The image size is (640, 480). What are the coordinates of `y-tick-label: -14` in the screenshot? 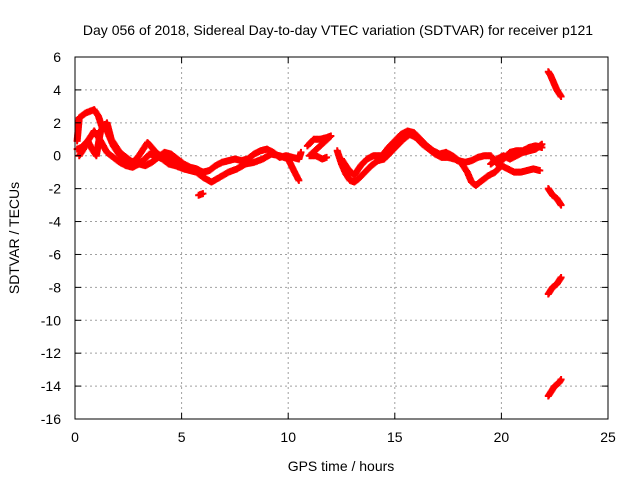 It's located at (51, 386).